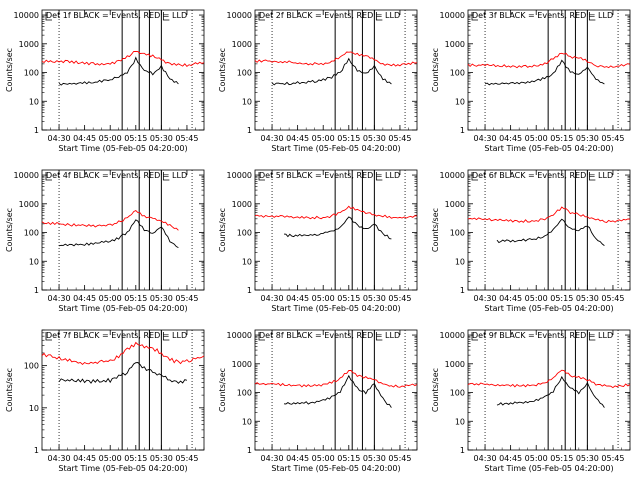  I want to click on panel-title: Det 8f BLACK = Events, RED = LLD, so click(329, 335).